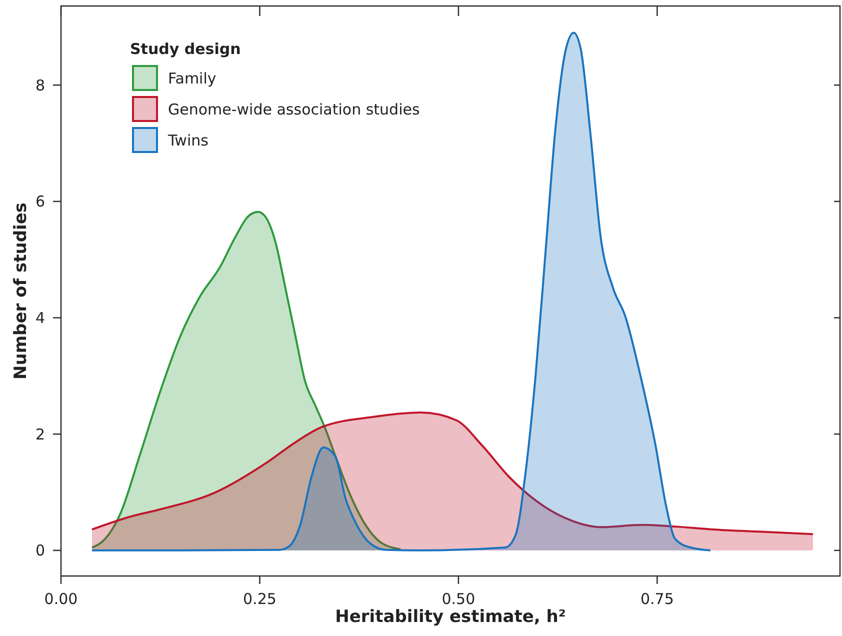  Describe the element at coordinates (61, 599) in the screenshot. I see `x-tick-label: 0.00` at that location.